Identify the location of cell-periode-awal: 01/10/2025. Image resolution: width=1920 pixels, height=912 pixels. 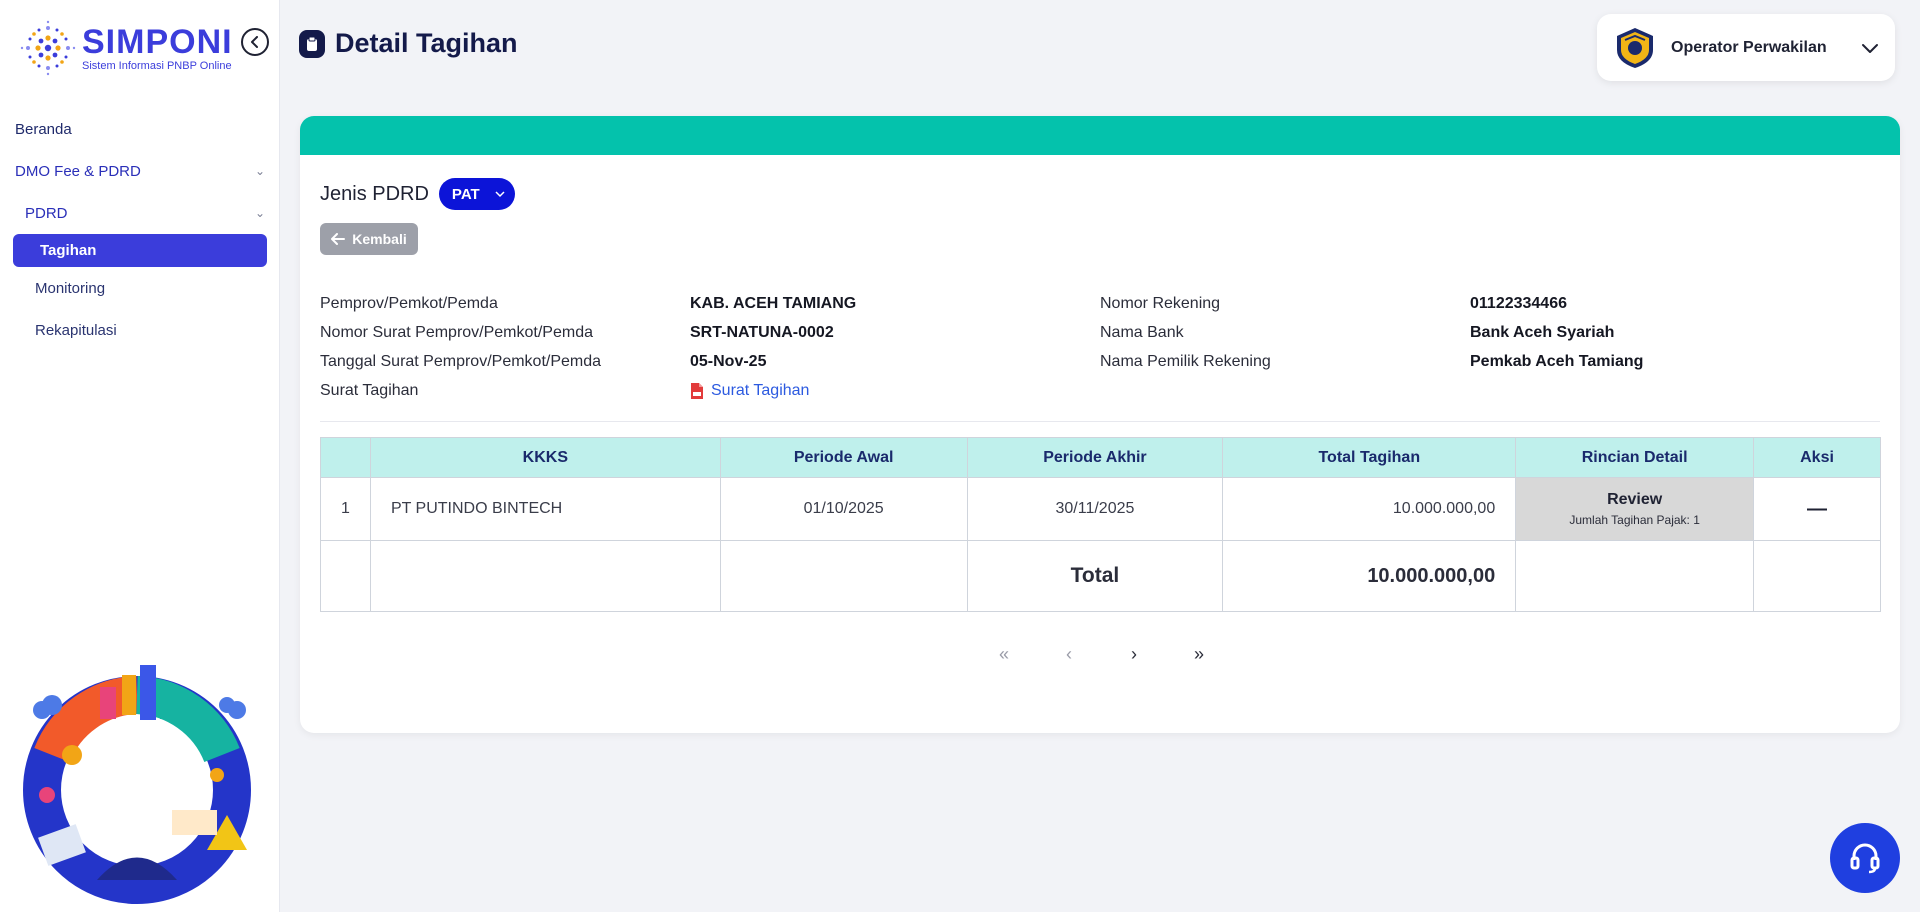
(843, 509).